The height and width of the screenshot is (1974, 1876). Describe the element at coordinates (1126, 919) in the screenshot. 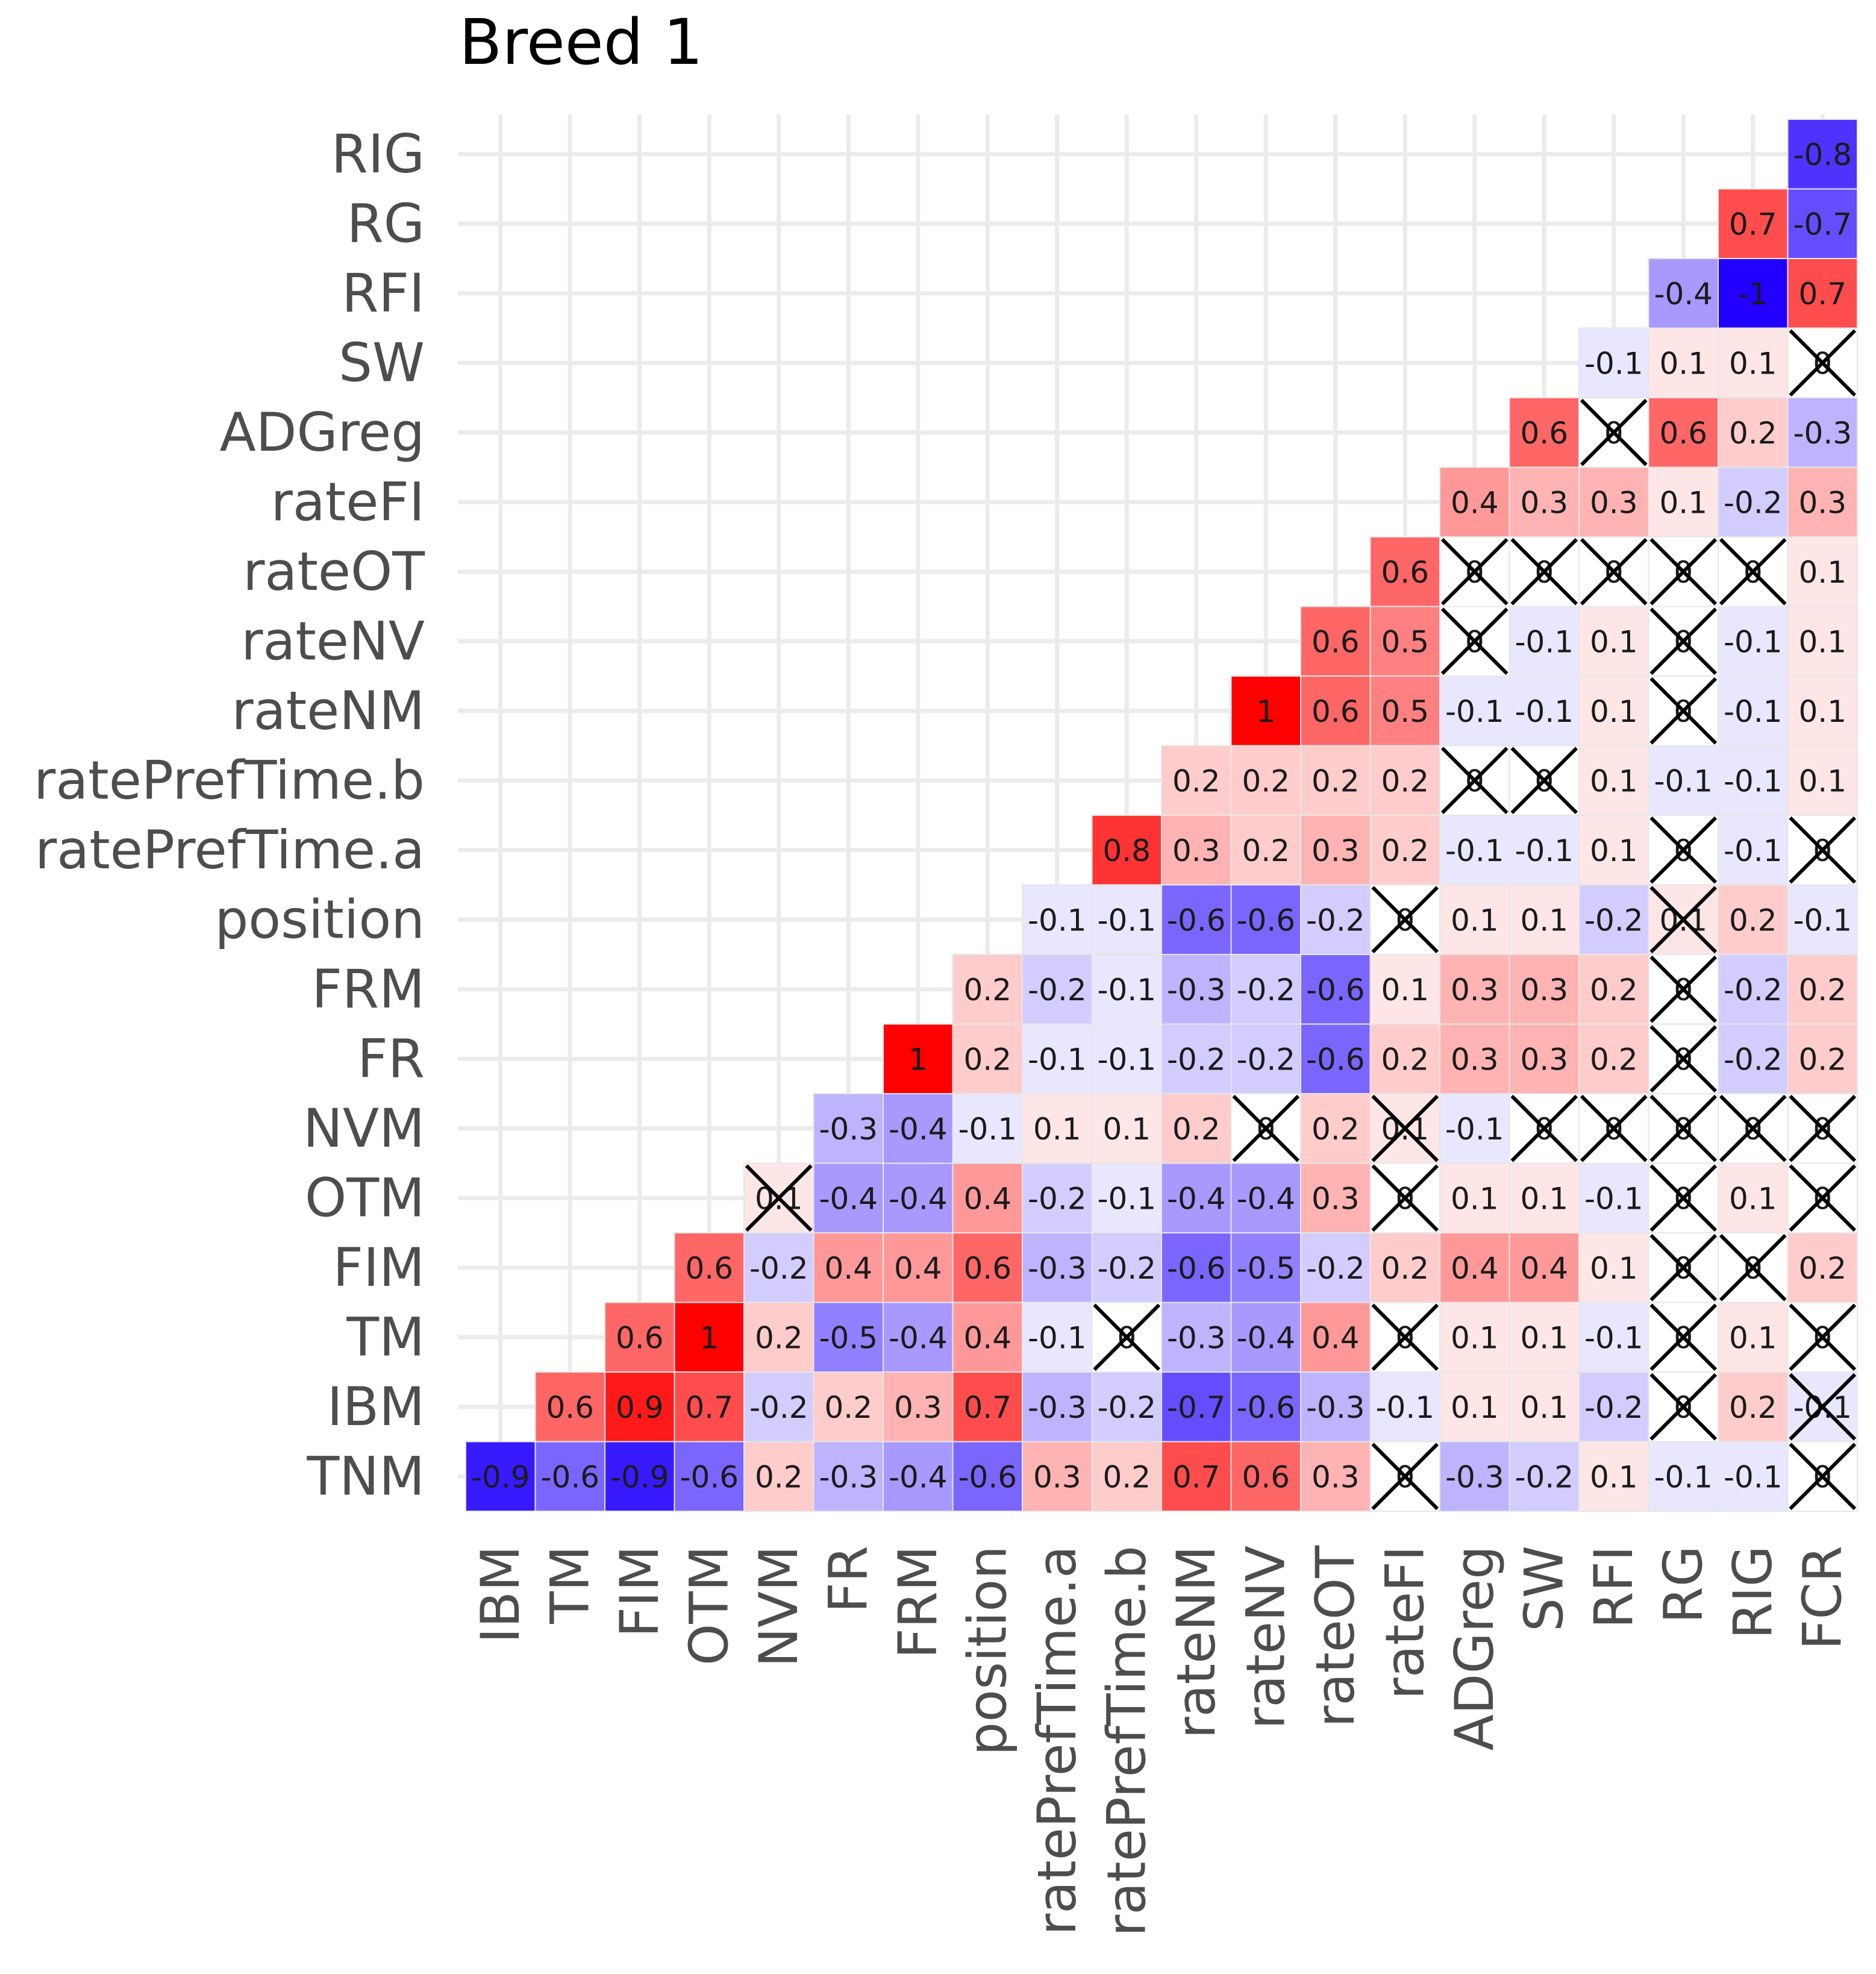

I see `cell-position-ratePrefTime.b: -0.1` at that location.